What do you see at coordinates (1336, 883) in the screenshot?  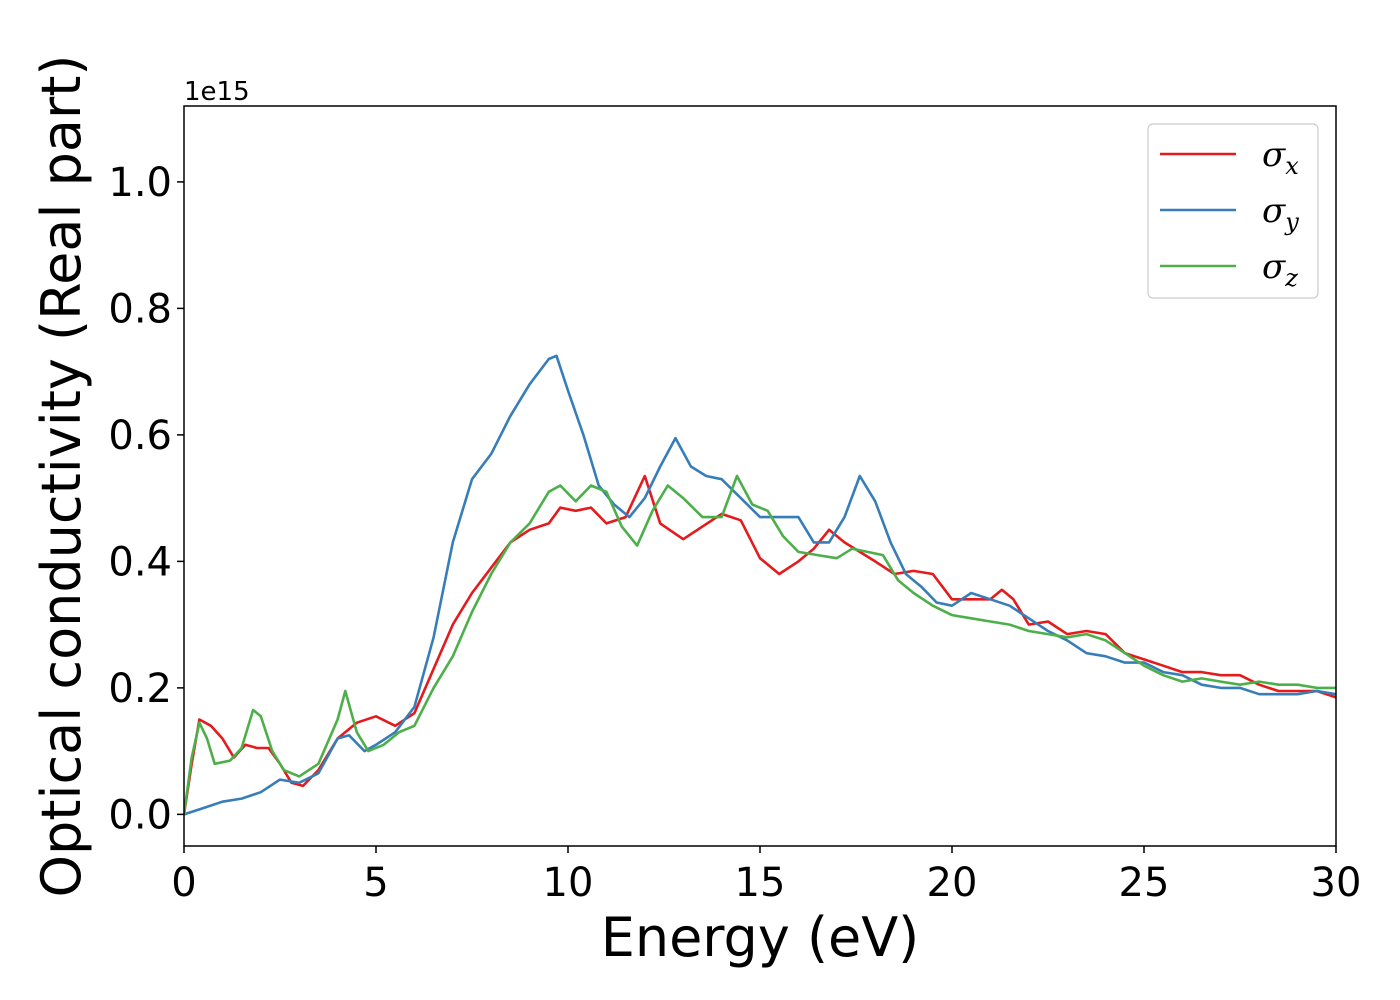 I see `x-tick-label: 30` at bounding box center [1336, 883].